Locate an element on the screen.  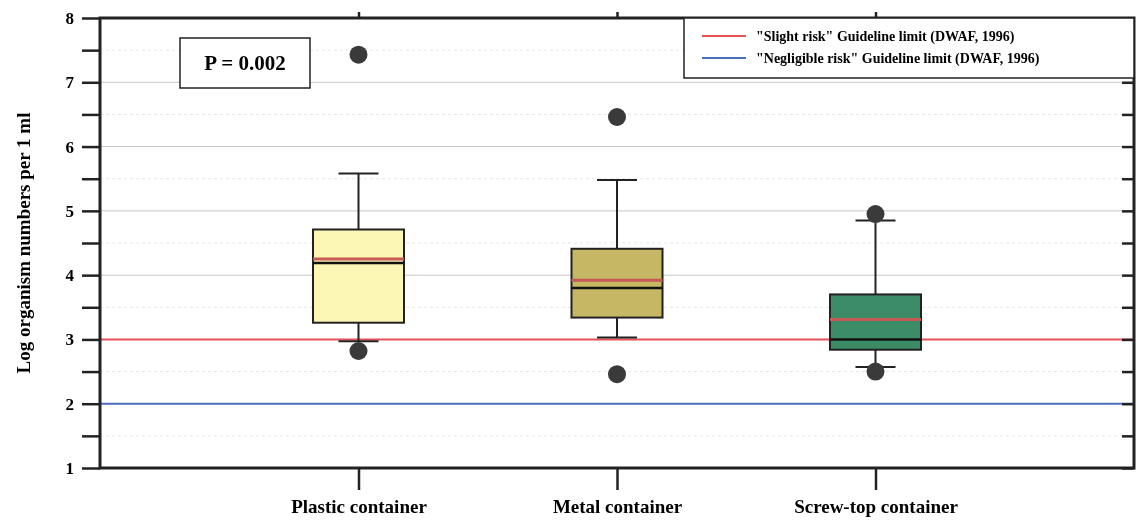
y-tick-label: 2 is located at coordinates (69, 404).